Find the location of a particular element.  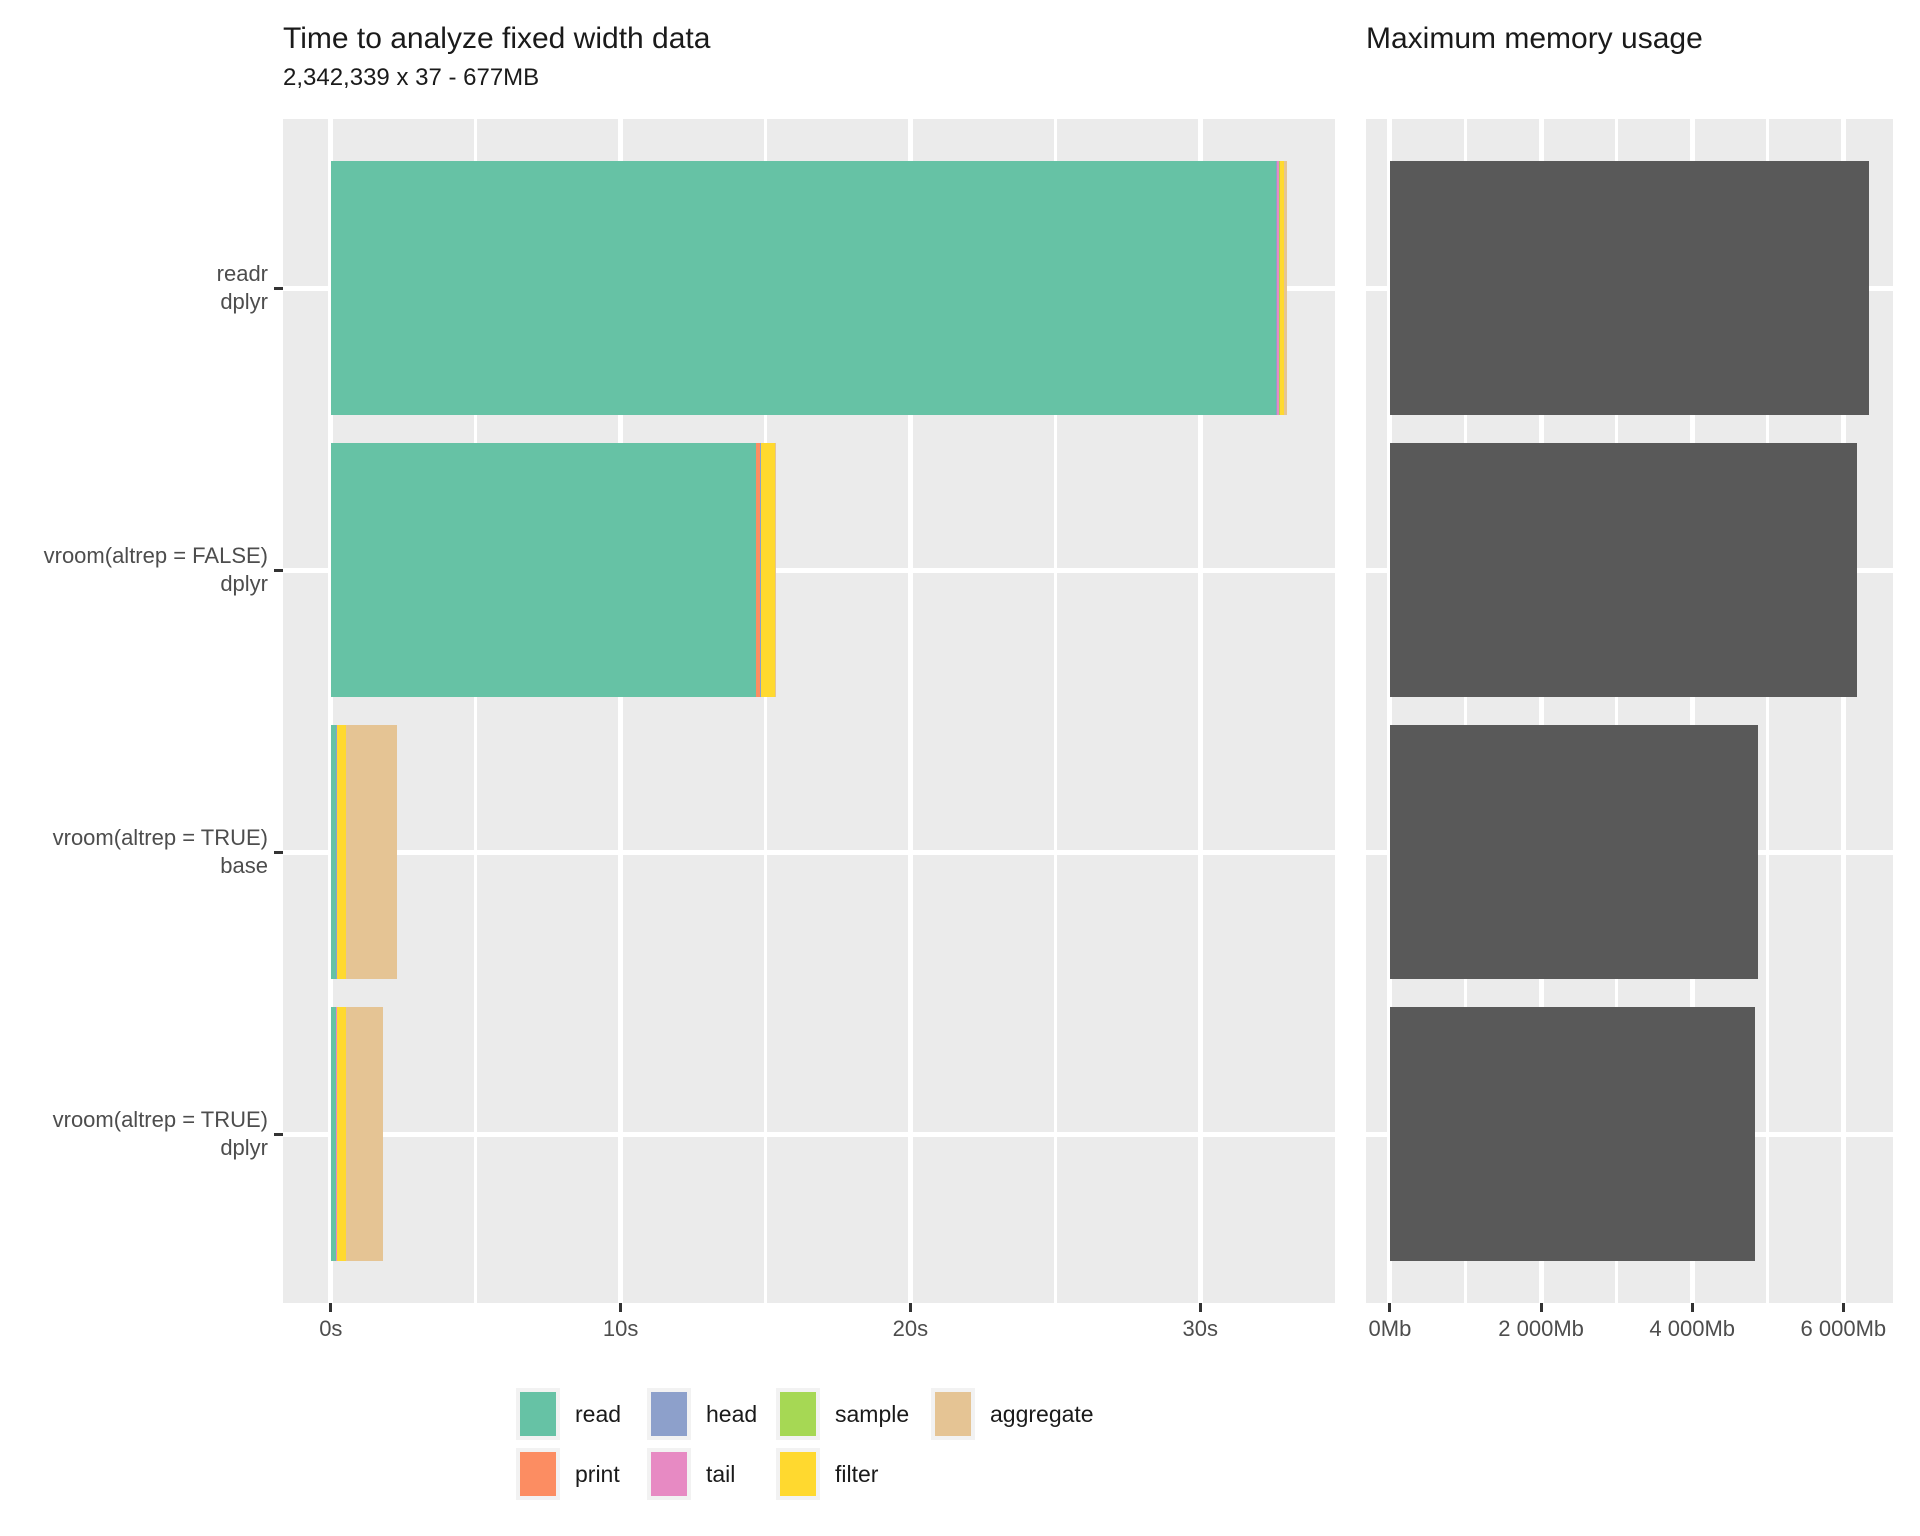

x-tick-label-memory: 0Mb is located at coordinates (1390, 1328).